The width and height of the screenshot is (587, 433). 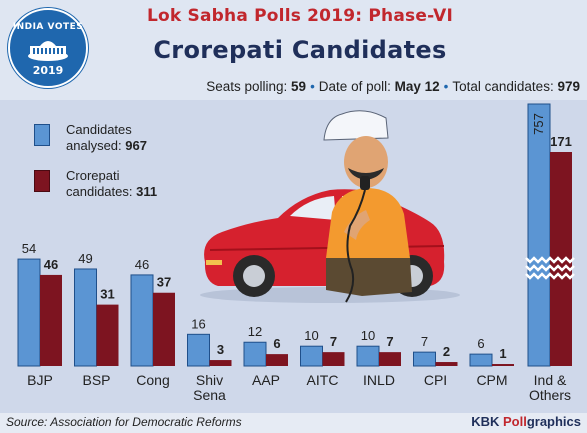 I want to click on category-label-bjp: BJP, so click(x=40, y=380).